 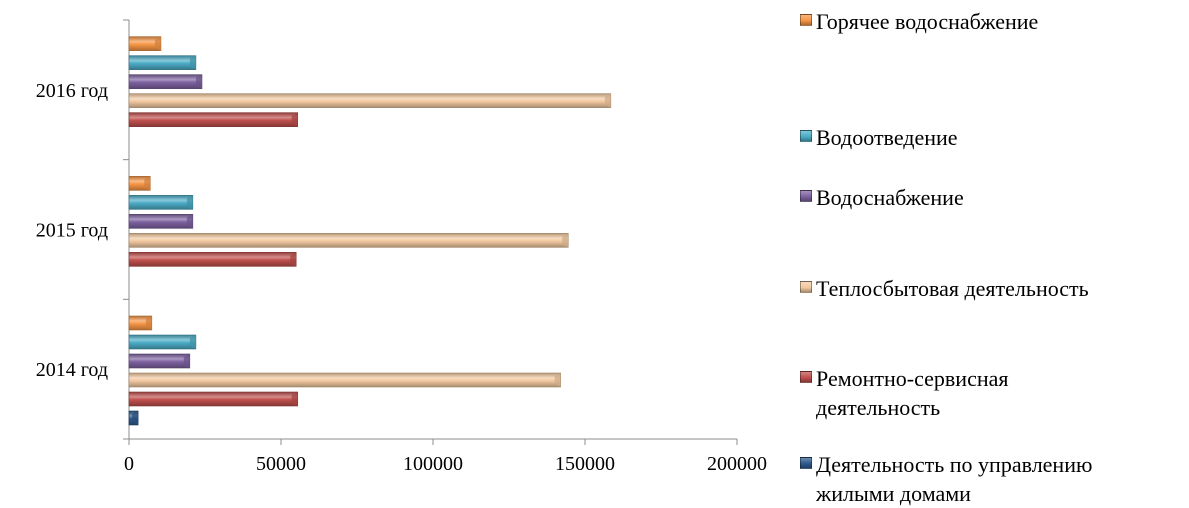 What do you see at coordinates (72, 91) in the screenshot?
I see `category-label: 2016 год` at bounding box center [72, 91].